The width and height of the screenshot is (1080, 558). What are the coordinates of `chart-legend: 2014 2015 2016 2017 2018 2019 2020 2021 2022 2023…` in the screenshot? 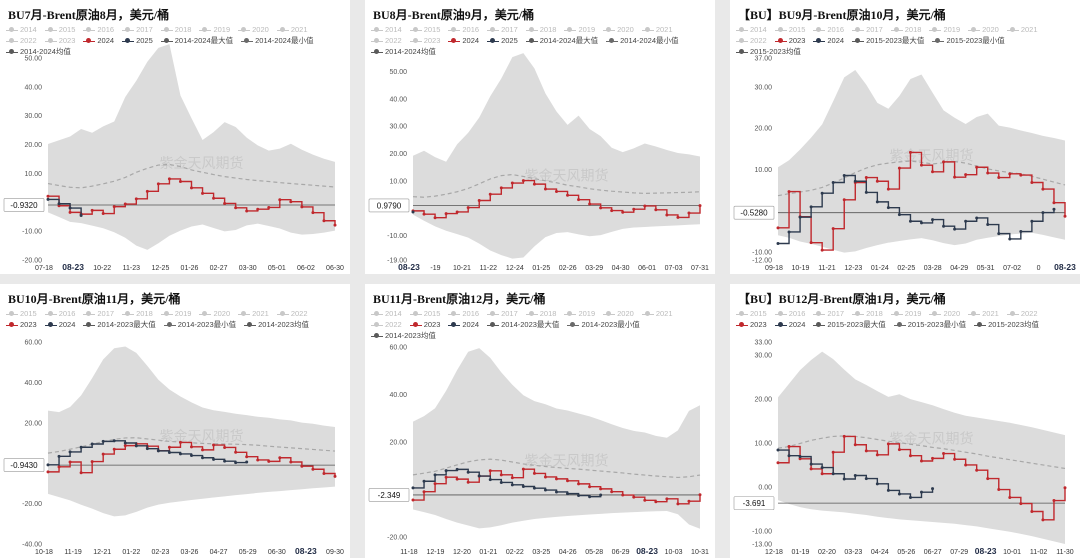 It's located at (543, 40).